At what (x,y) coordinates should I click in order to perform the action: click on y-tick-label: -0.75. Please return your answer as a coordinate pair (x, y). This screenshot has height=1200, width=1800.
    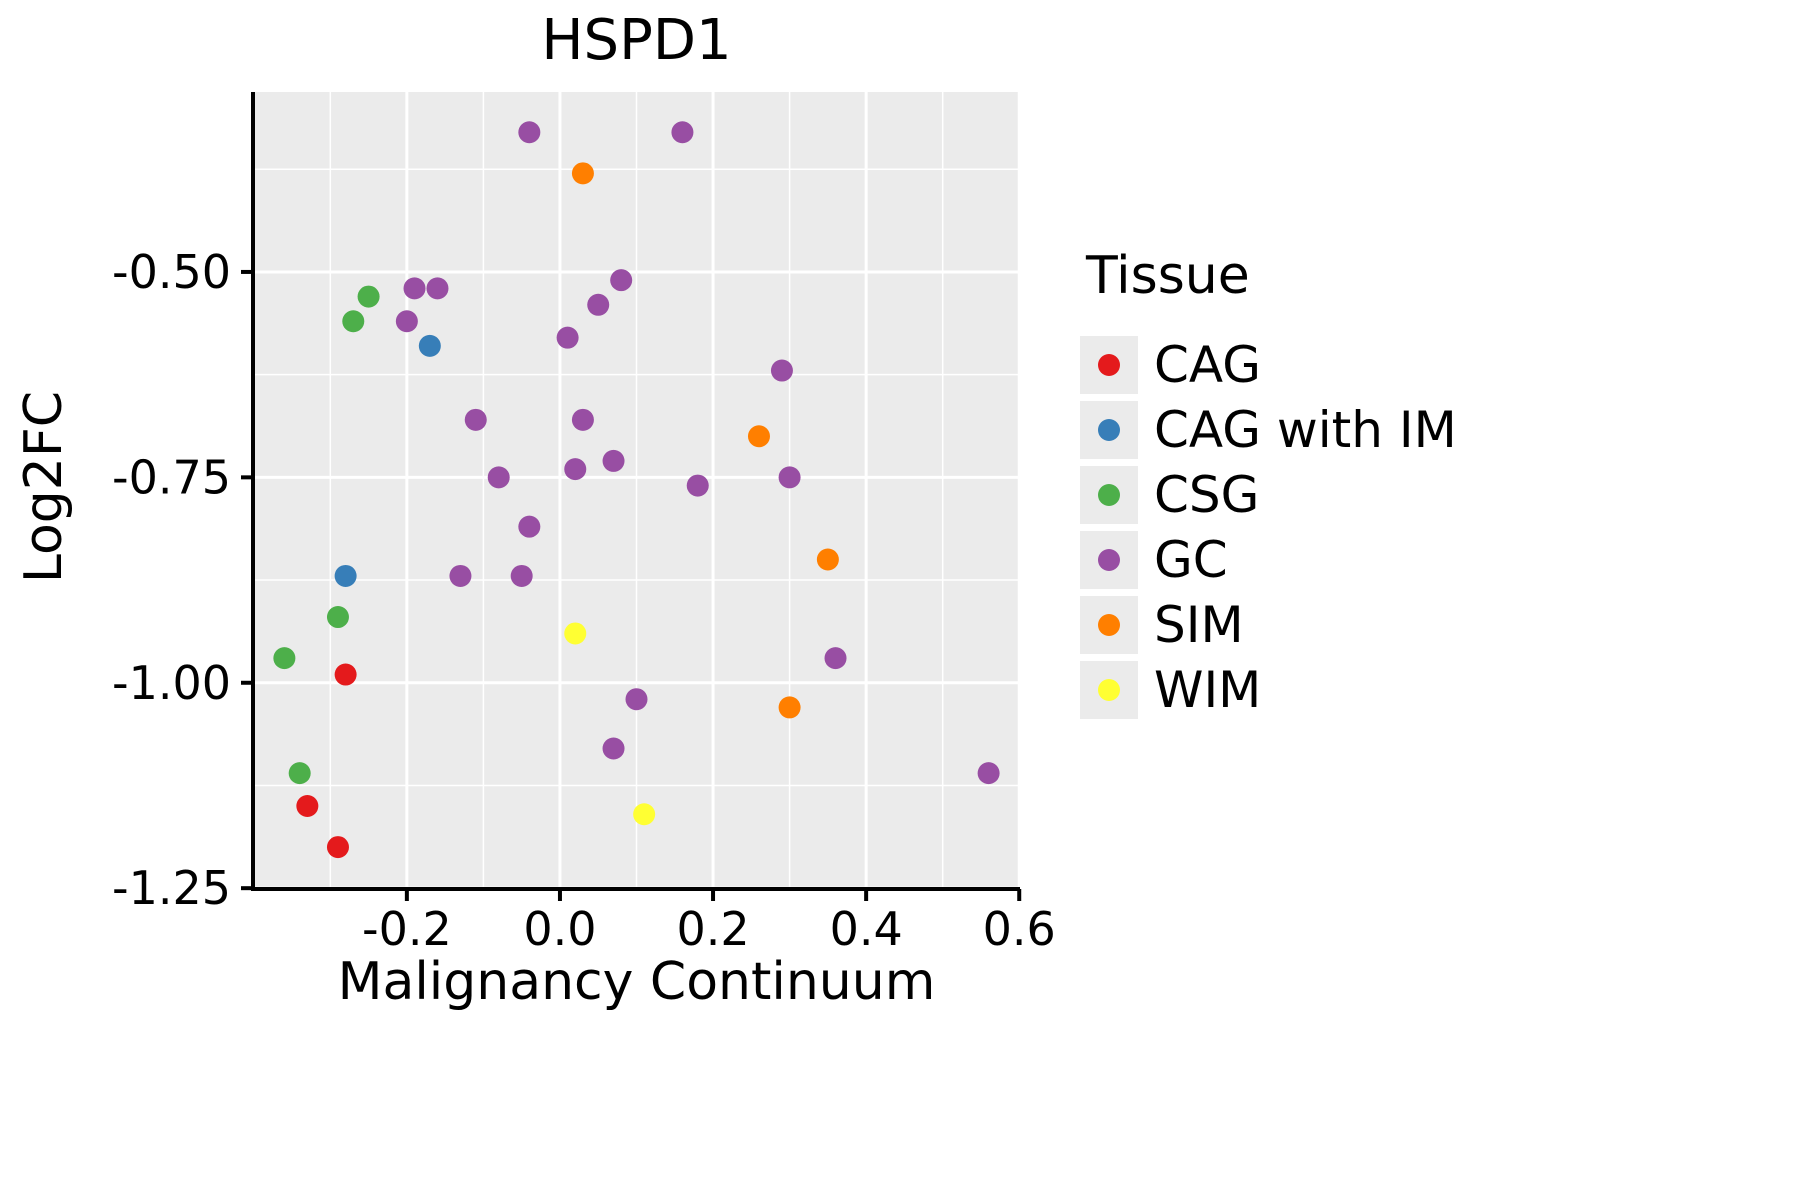
    Looking at the image, I should click on (171, 477).